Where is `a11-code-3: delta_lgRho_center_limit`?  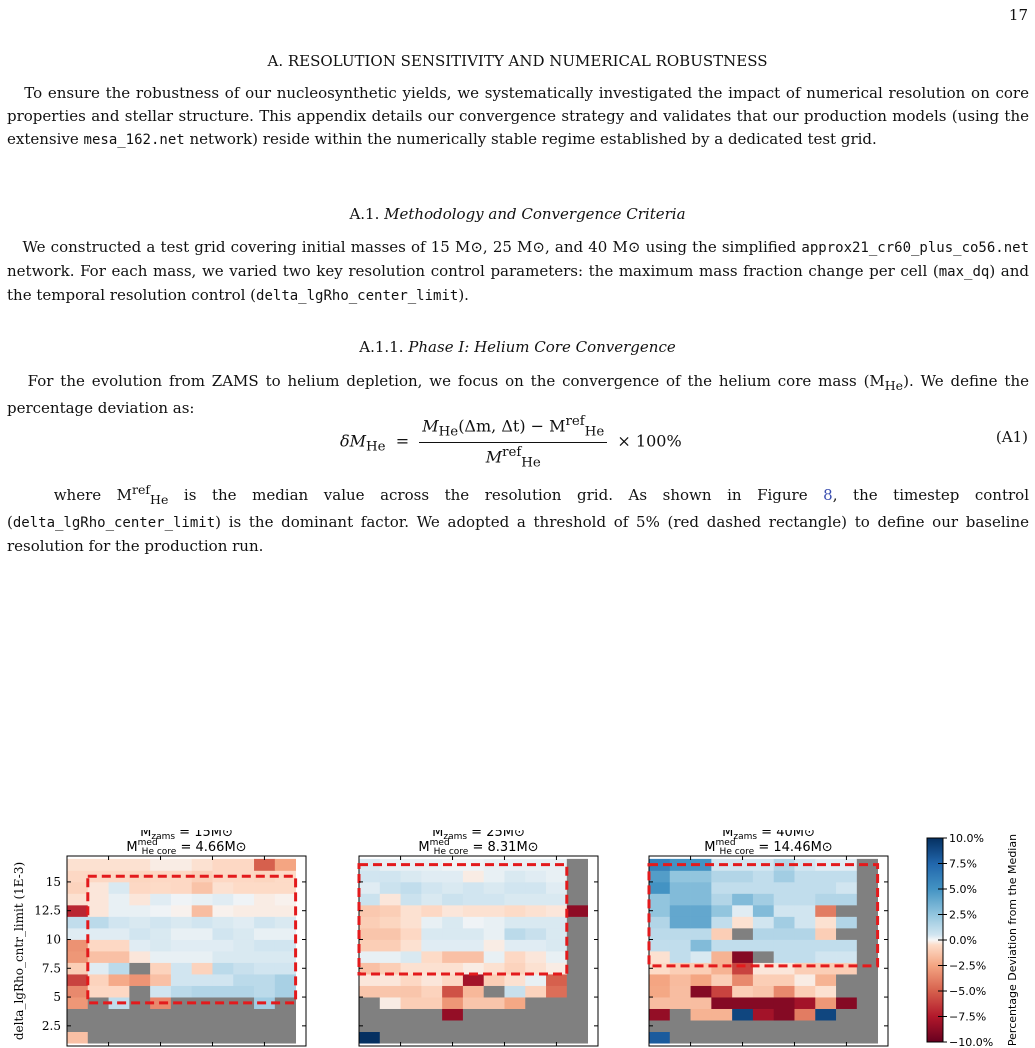
a11-code-3: delta_lgRho_center_limit is located at coordinates (357, 296).